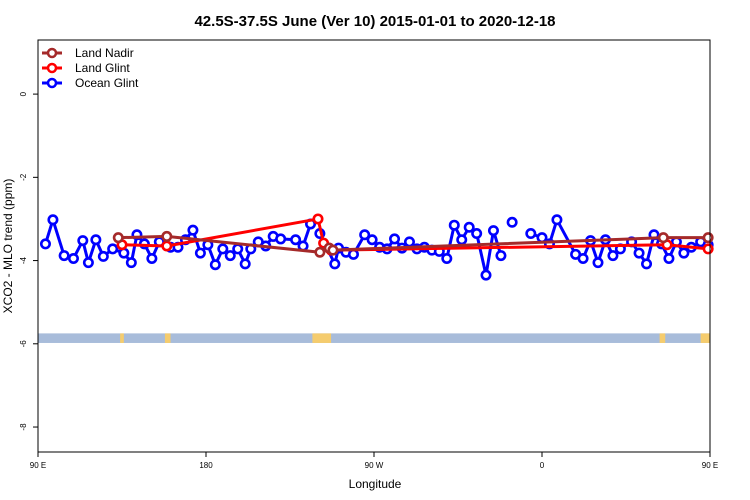  What do you see at coordinates (542, 465) in the screenshot?
I see `x-tick-label: 0` at bounding box center [542, 465].